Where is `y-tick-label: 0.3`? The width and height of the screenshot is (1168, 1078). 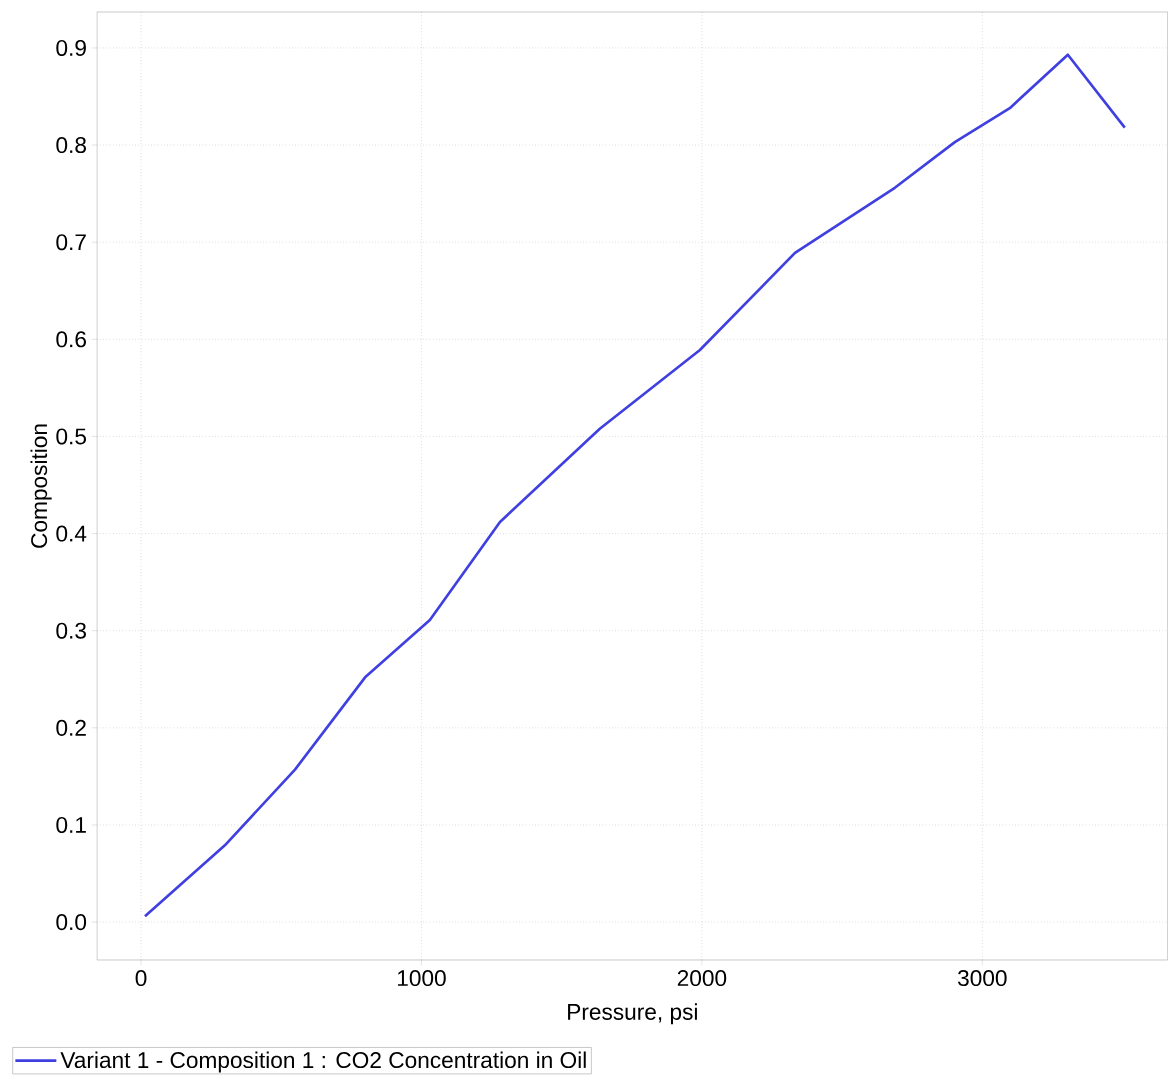 y-tick-label: 0.3 is located at coordinates (71, 630).